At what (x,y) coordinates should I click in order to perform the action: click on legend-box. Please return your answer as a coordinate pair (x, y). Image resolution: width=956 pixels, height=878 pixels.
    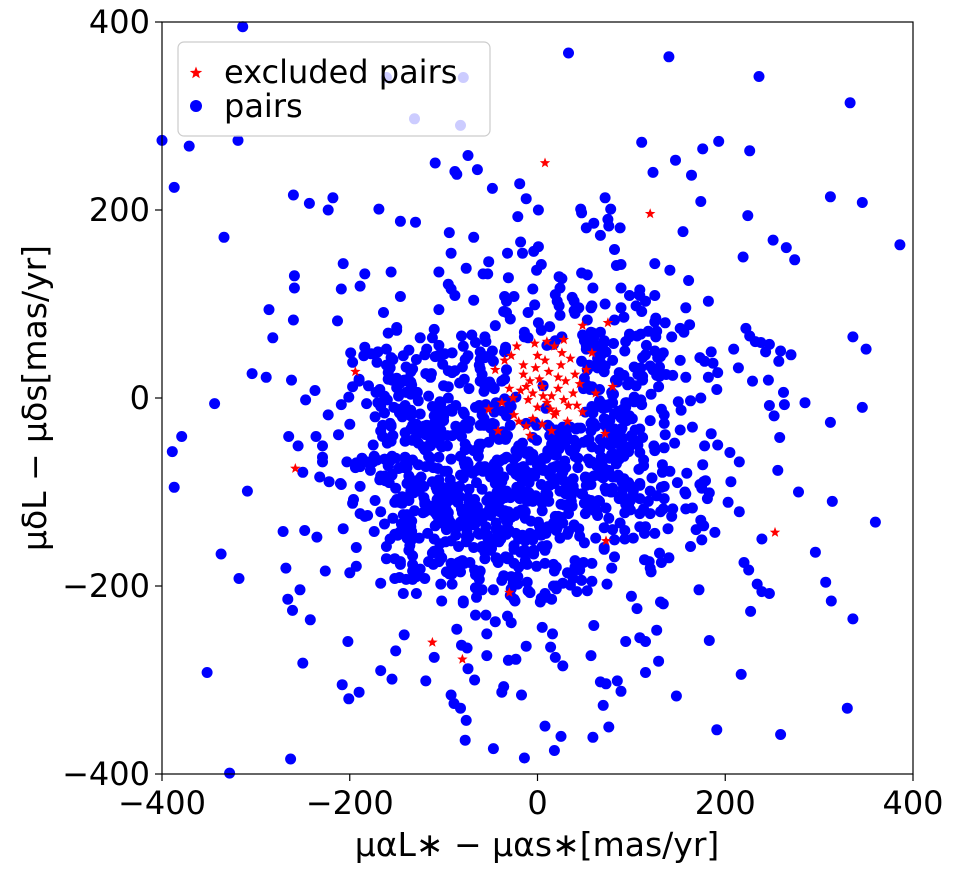
    Looking at the image, I should click on (334, 89).